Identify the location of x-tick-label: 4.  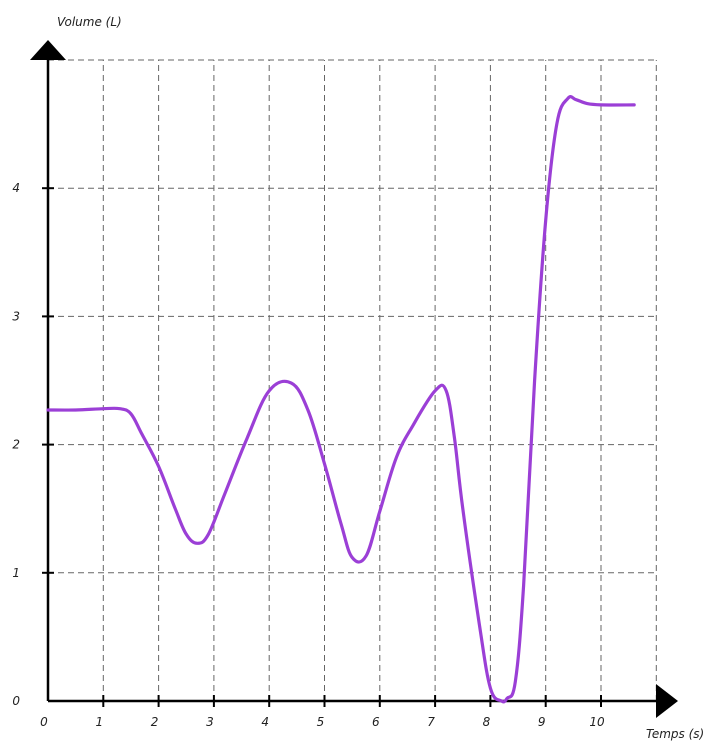
(265, 722).